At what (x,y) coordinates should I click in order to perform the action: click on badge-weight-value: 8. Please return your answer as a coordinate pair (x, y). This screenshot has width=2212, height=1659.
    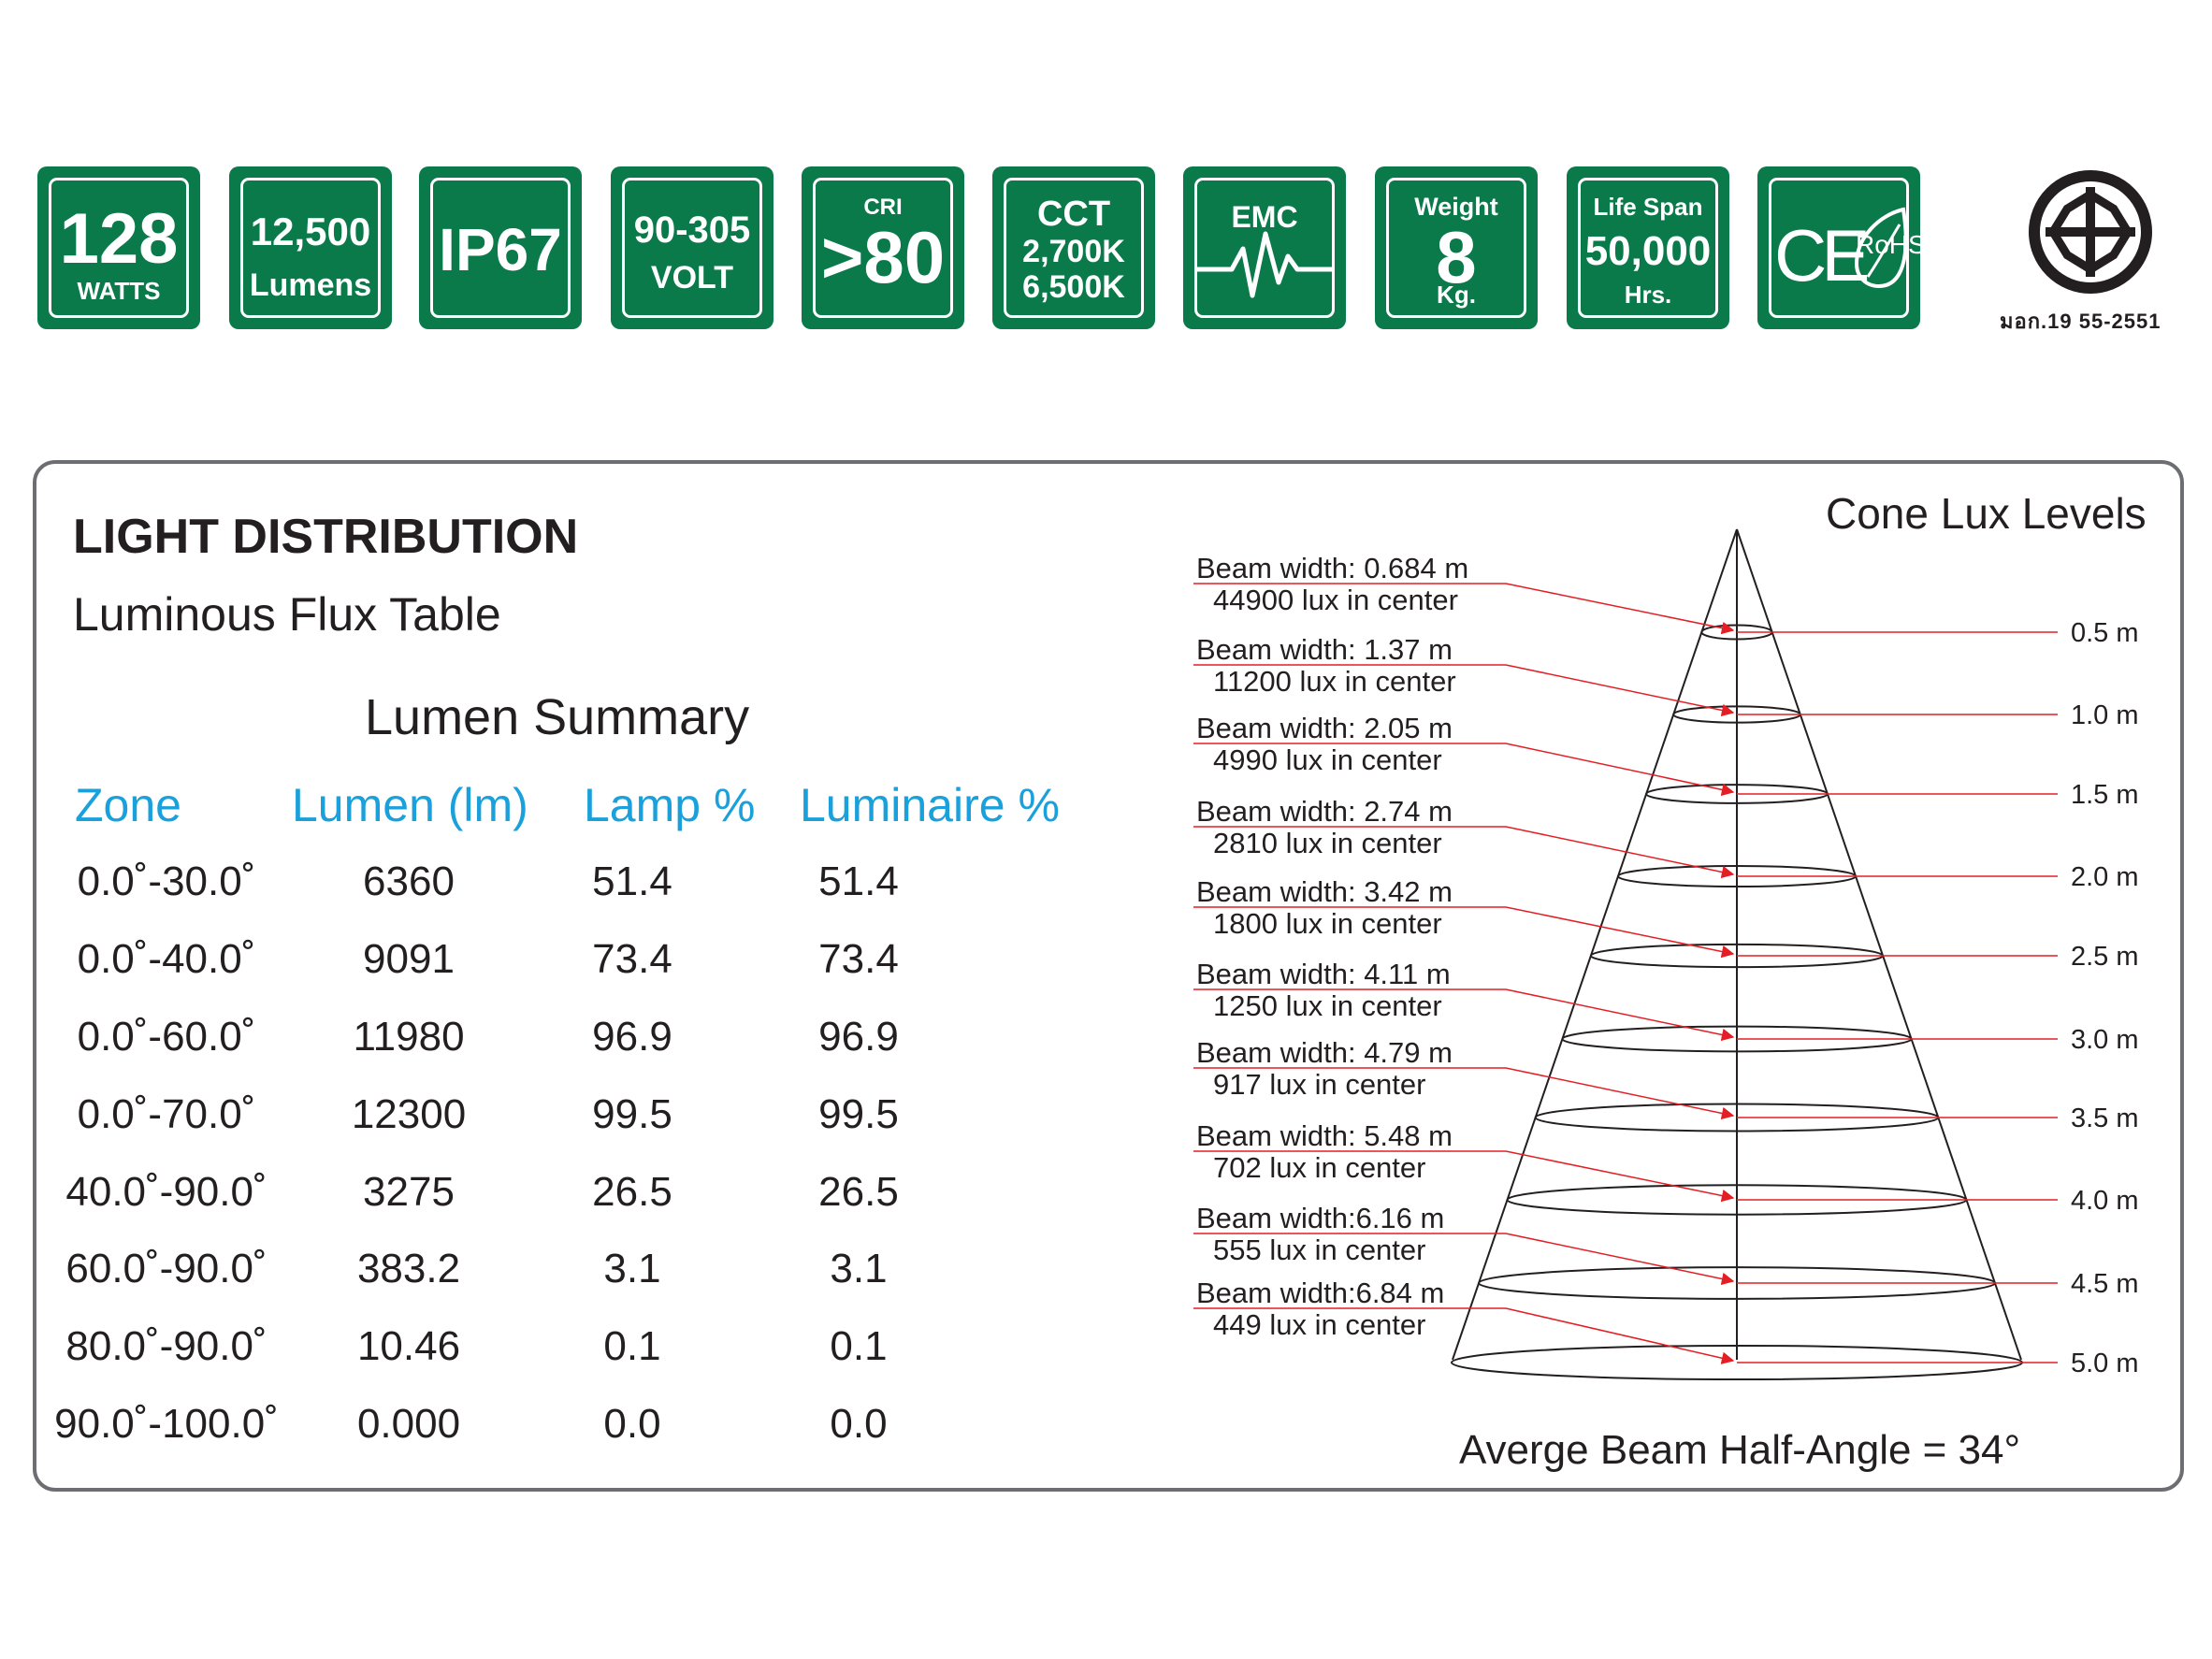
    Looking at the image, I should click on (1456, 257).